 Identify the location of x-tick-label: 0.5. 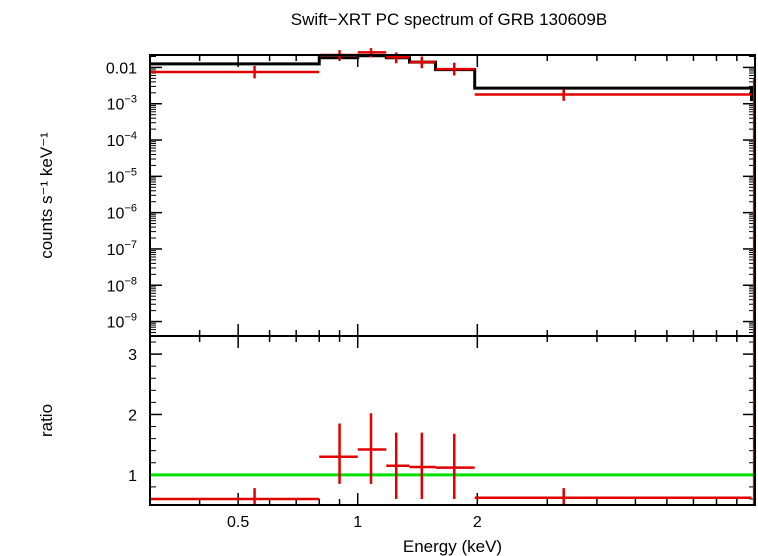
(238, 522).